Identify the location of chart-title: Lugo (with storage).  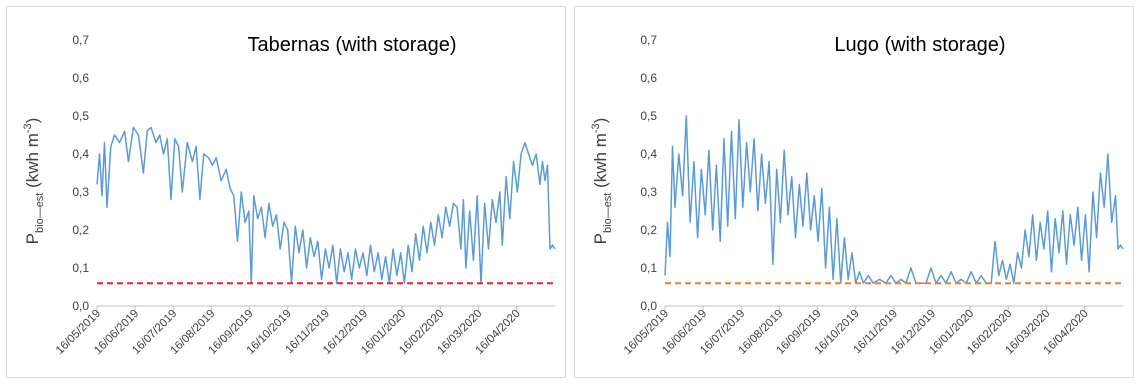
(919, 45).